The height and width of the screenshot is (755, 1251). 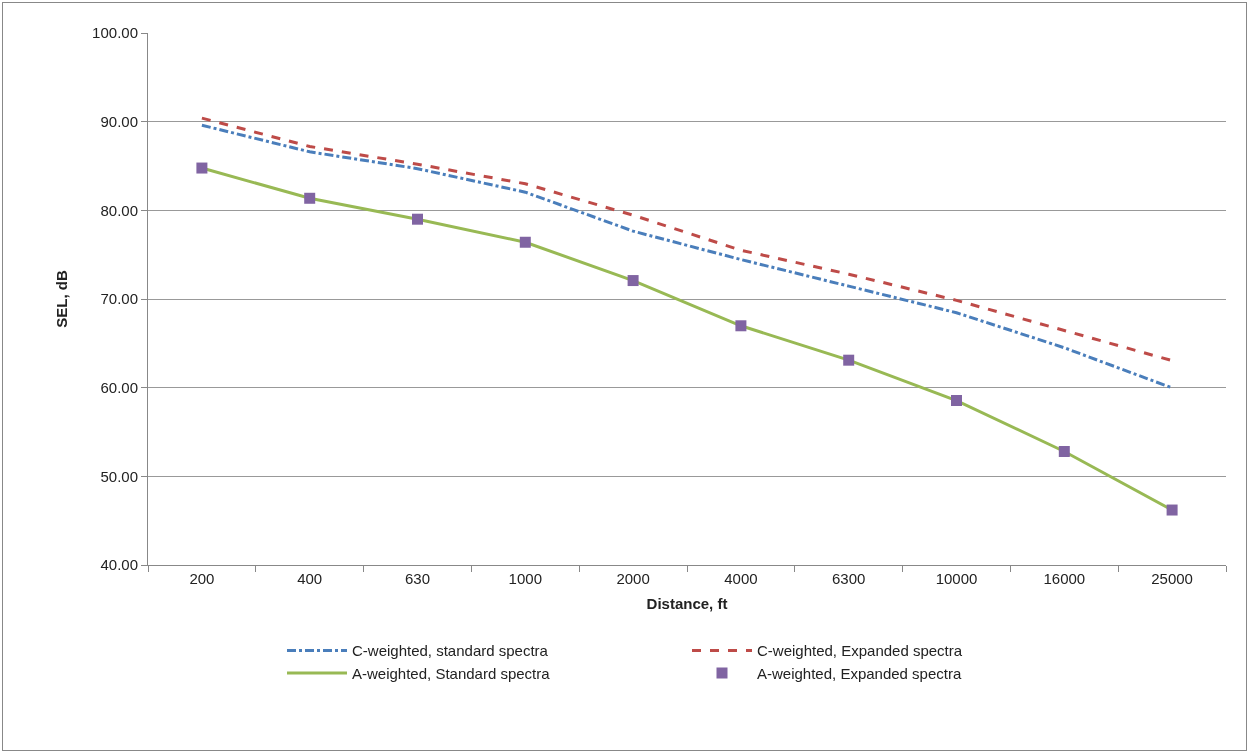 What do you see at coordinates (119, 210) in the screenshot?
I see `y-tick-label: 80.00` at bounding box center [119, 210].